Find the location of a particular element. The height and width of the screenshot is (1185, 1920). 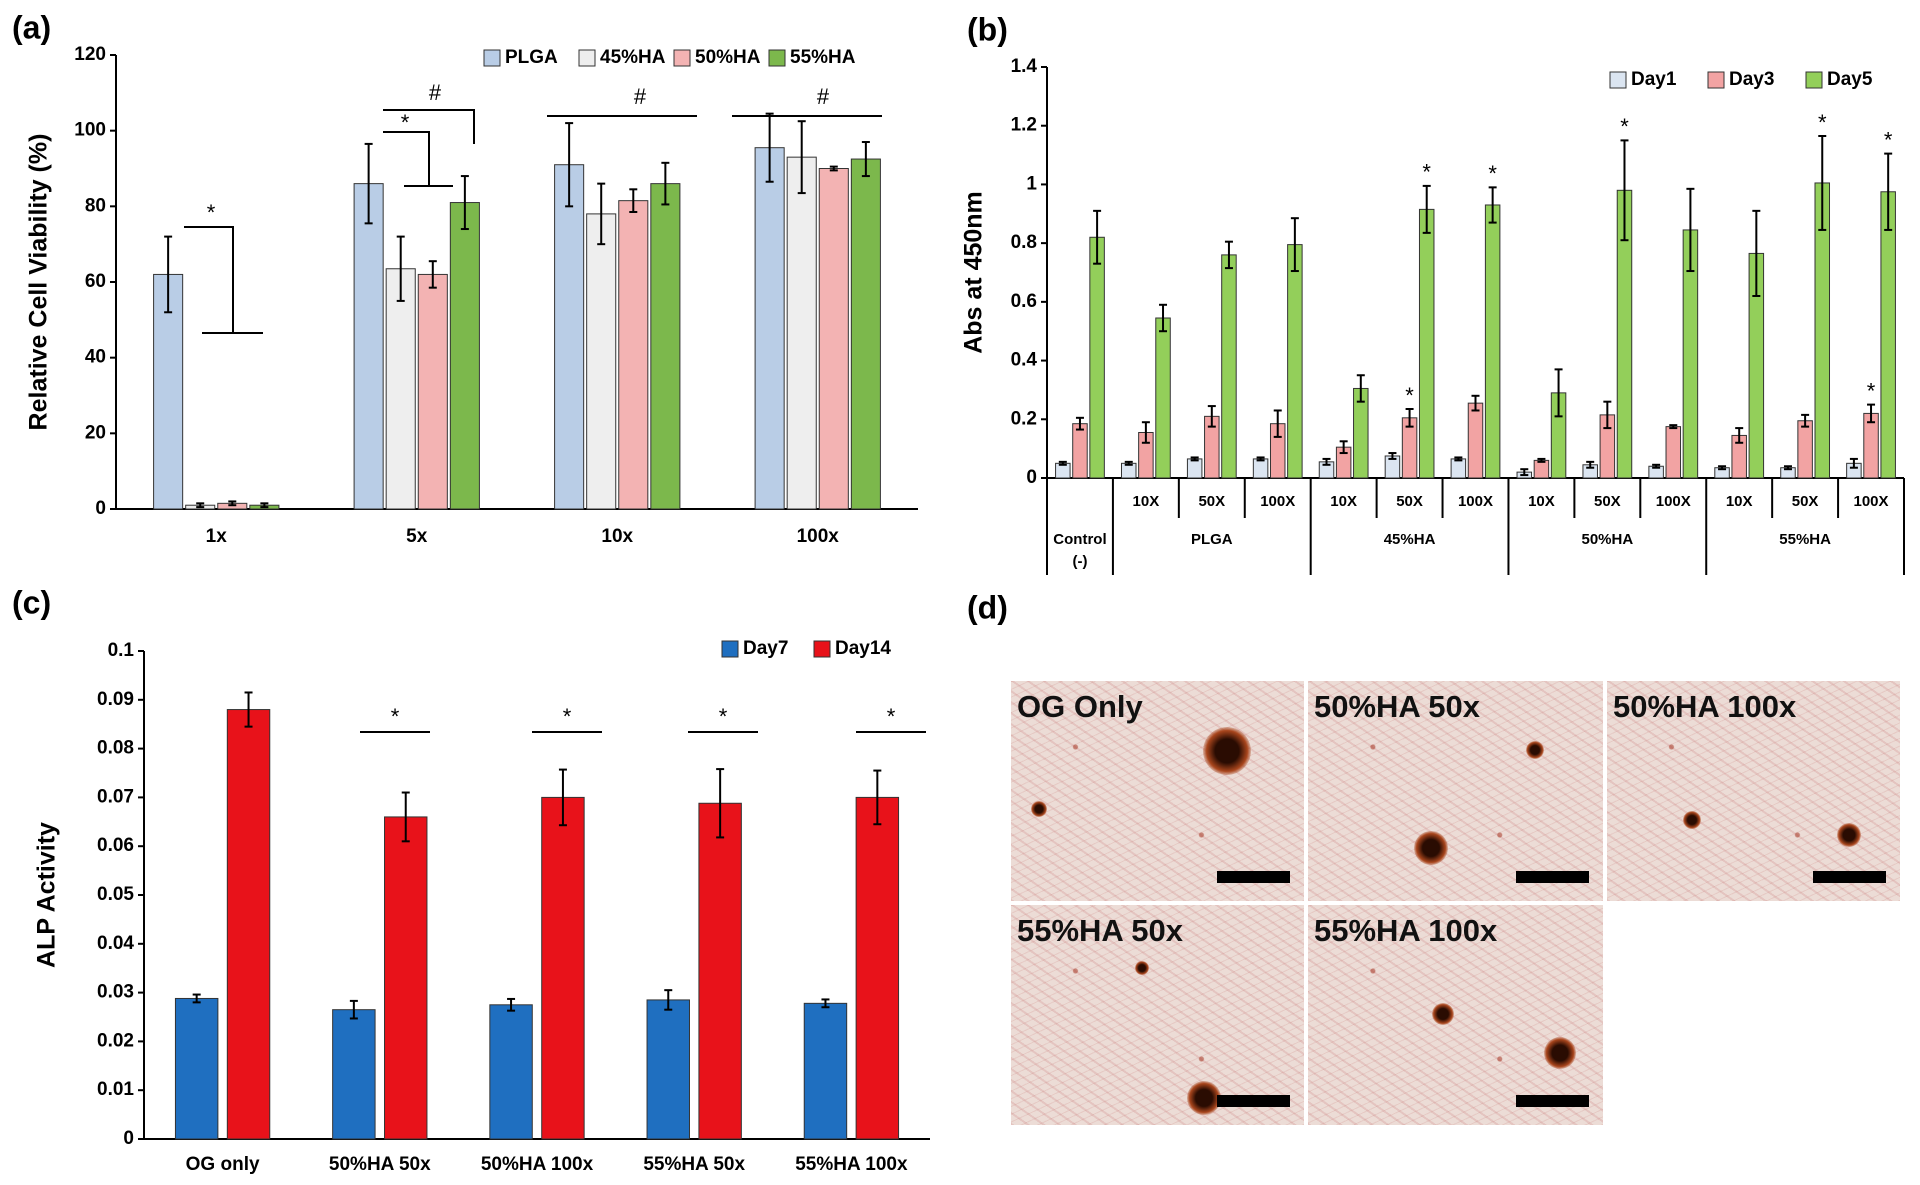

y-tick-label: 0.05 is located at coordinates (115, 894).